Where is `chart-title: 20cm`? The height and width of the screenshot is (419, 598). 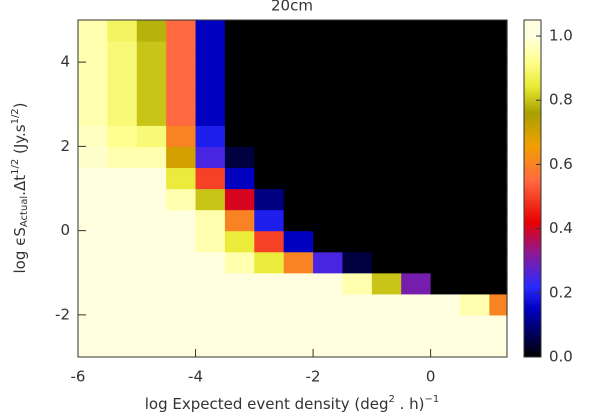 chart-title: 20cm is located at coordinates (292, 7).